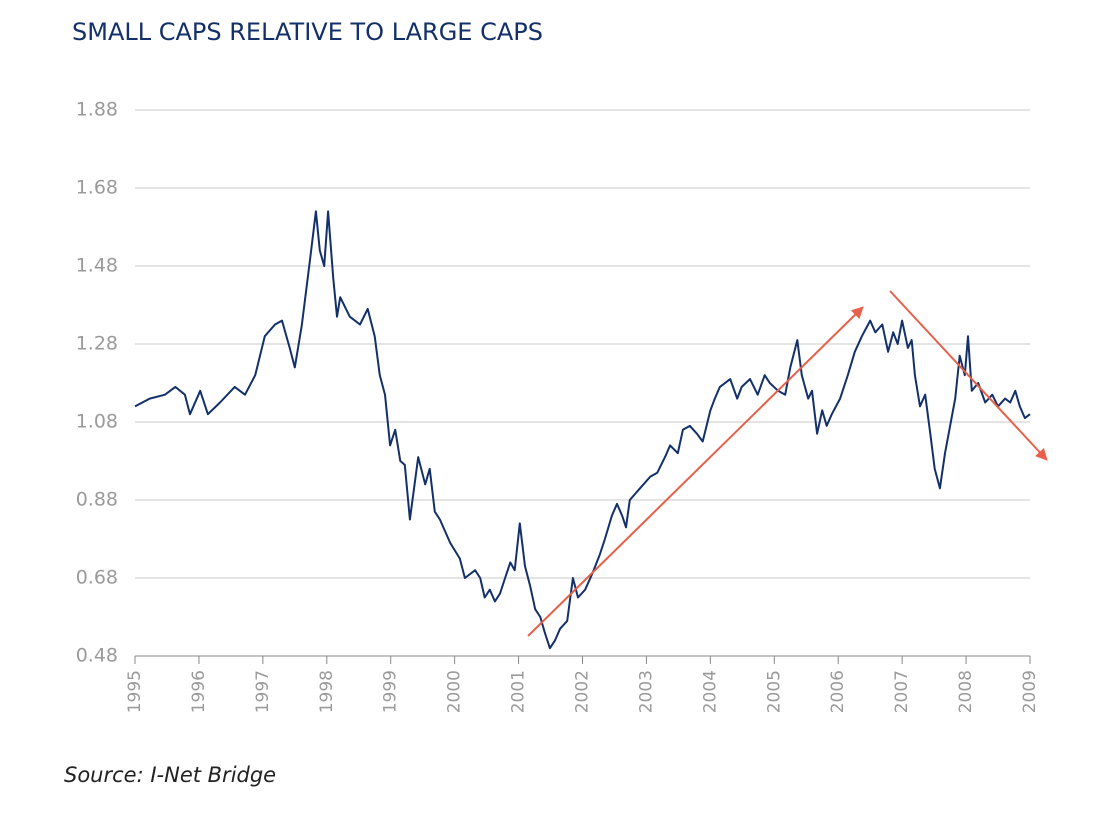 The height and width of the screenshot is (836, 1096). I want to click on x-tick-label: 2007, so click(902, 691).